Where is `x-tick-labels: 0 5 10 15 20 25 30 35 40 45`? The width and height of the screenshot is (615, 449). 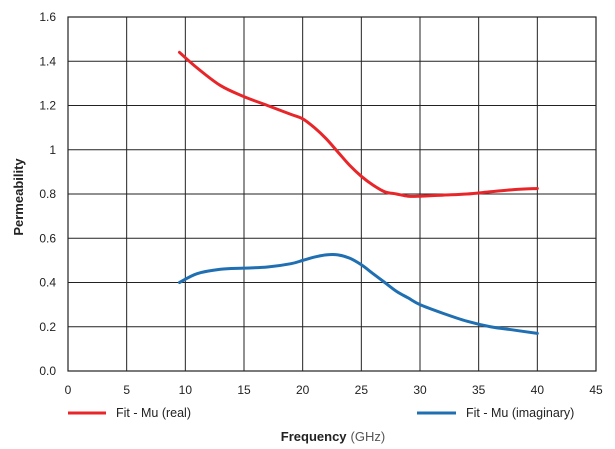 x-tick-labels: 0 5 10 15 20 25 30 35 40 45 is located at coordinates (334, 390).